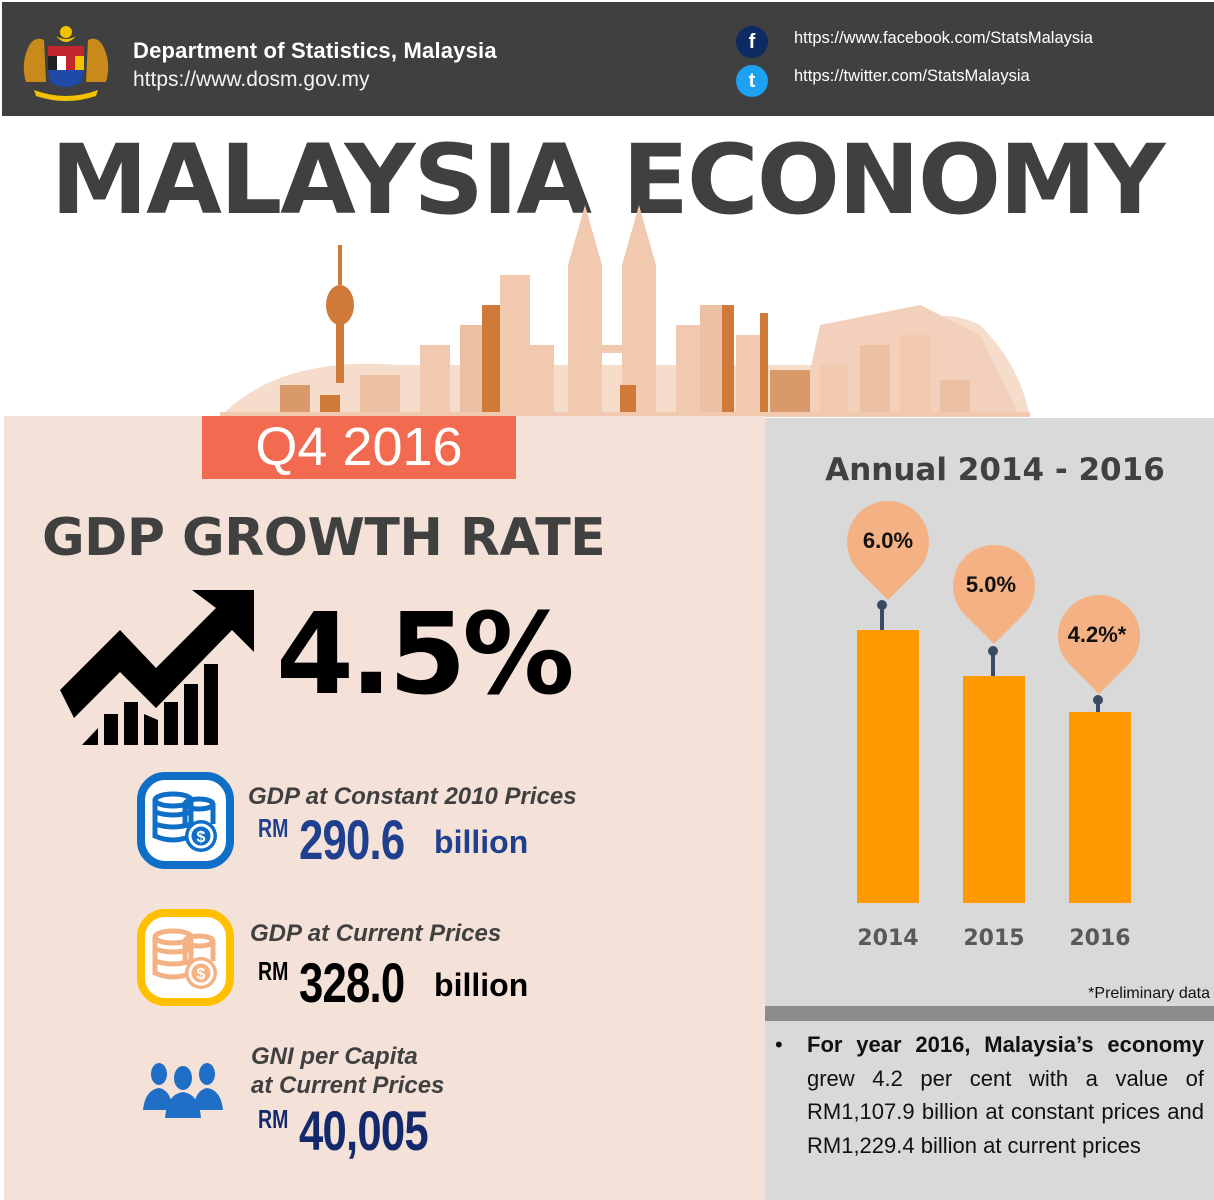 The height and width of the screenshot is (1200, 1214). Describe the element at coordinates (363, 1130) in the screenshot. I see `value-number: 40,005` at that location.